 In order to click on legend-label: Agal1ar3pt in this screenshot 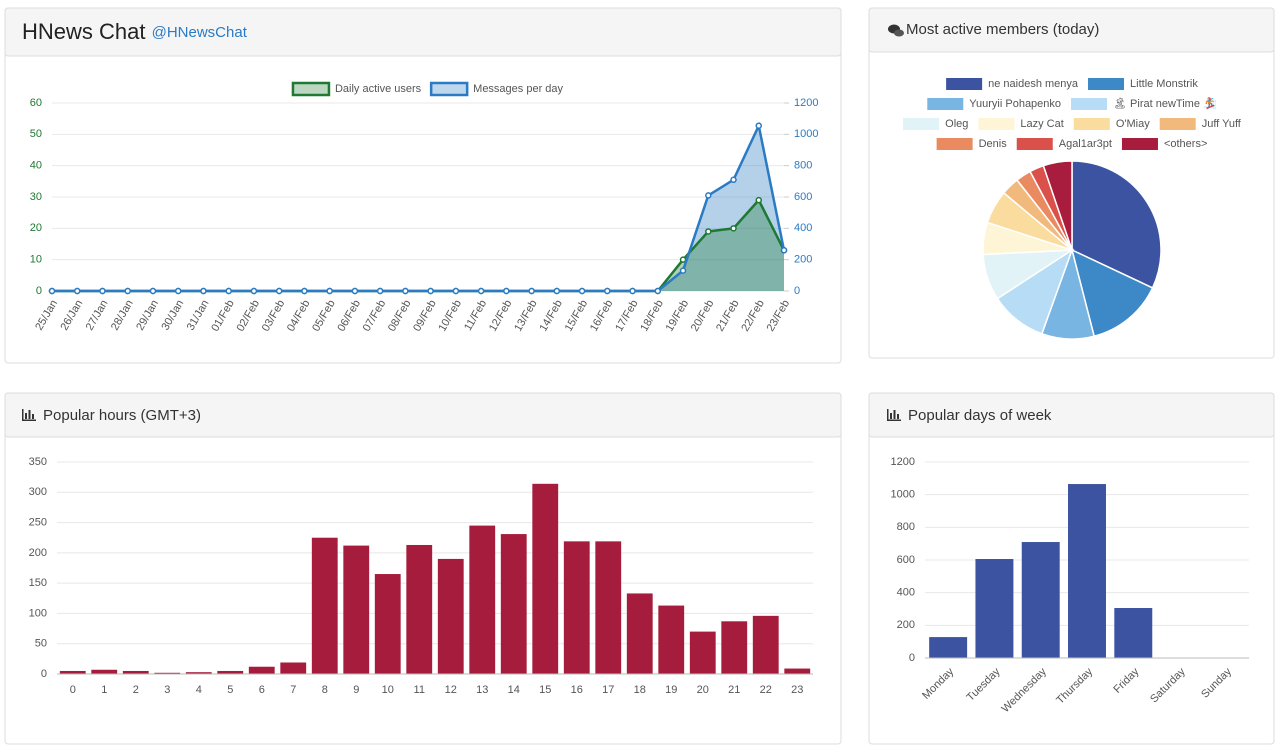, I will do `click(1085, 144)`.